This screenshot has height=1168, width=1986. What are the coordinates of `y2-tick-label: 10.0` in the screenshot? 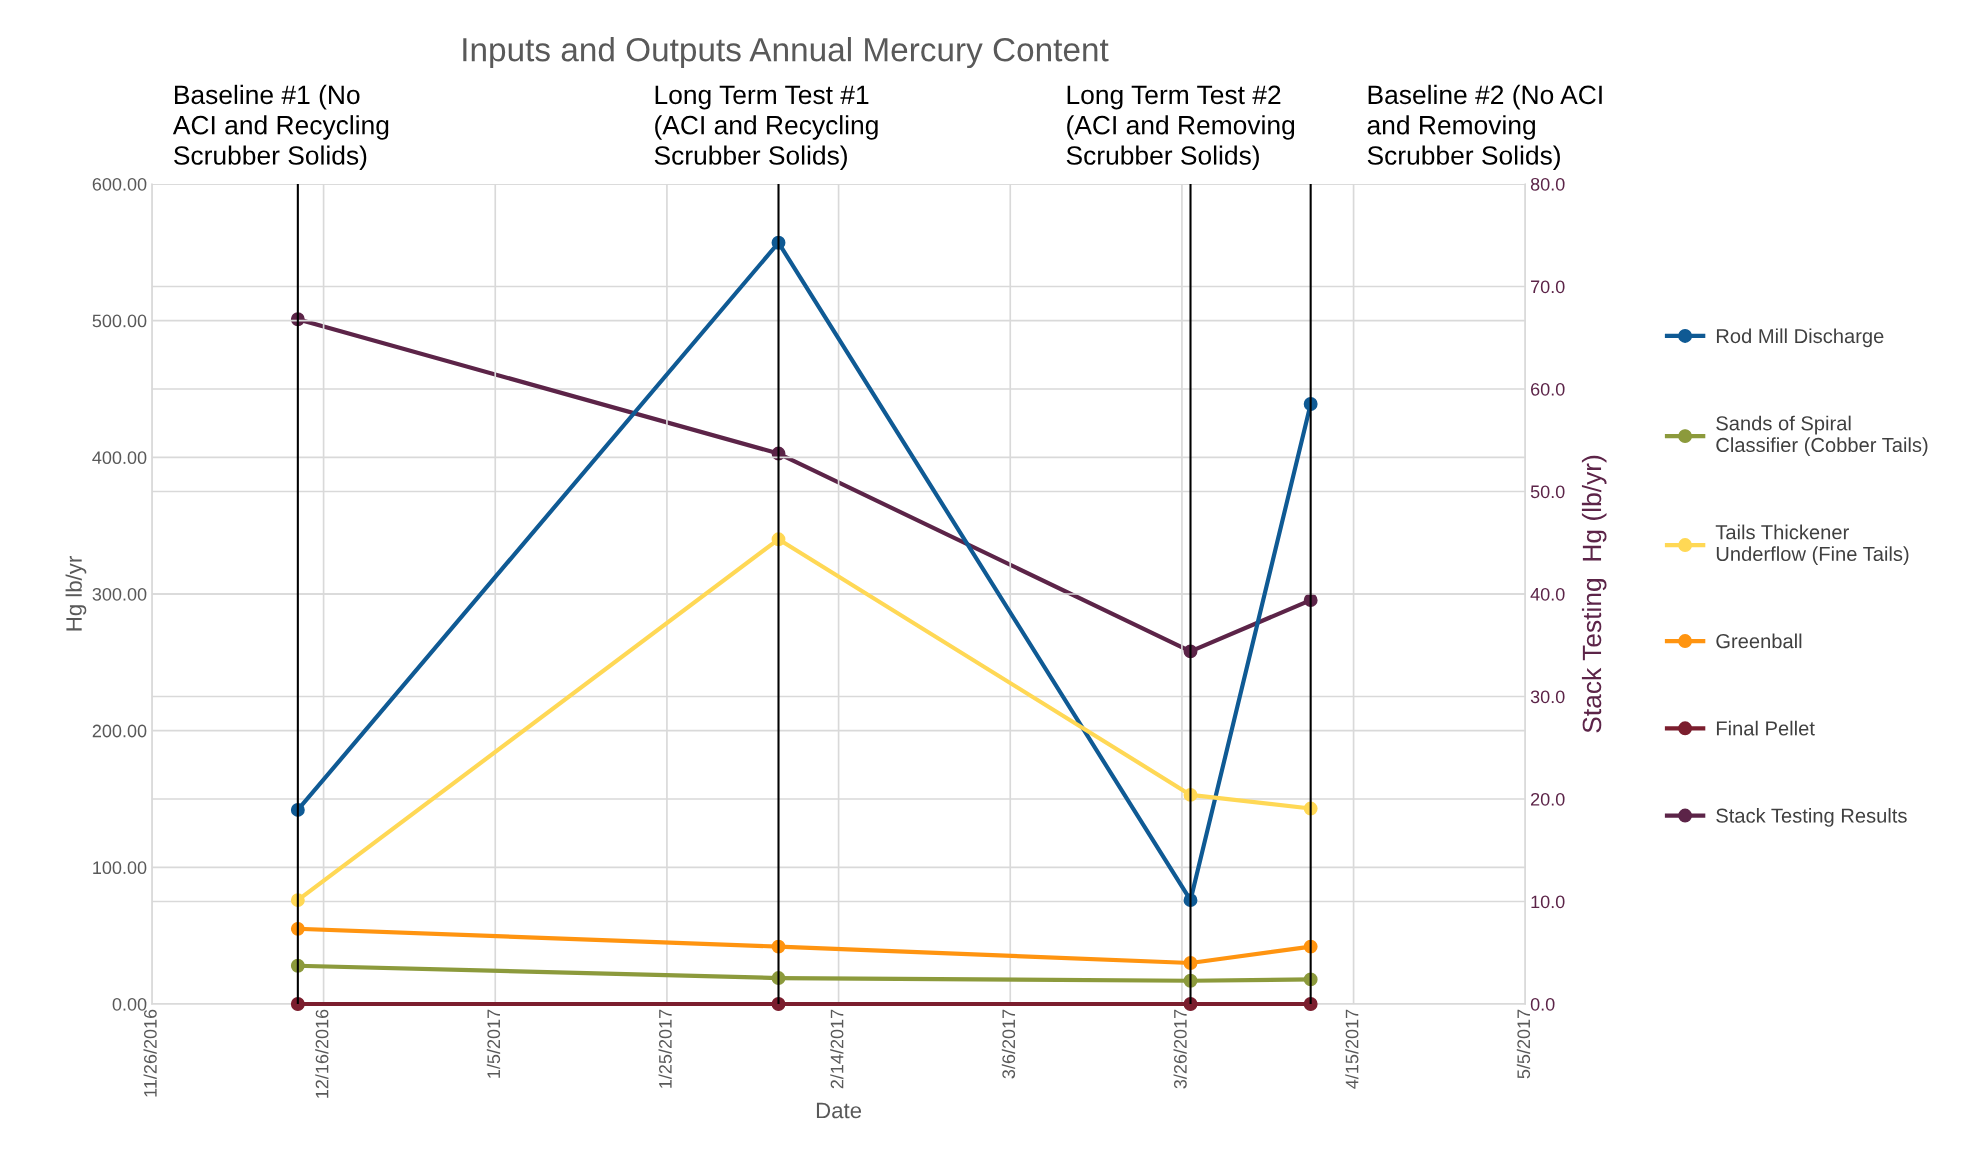 It's located at (1548, 902).